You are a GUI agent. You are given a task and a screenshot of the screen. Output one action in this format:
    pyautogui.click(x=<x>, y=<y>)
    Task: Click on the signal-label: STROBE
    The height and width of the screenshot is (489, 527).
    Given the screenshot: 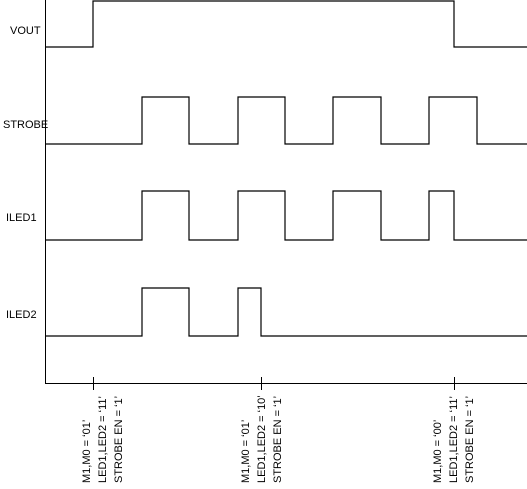 What is the action you would take?
    pyautogui.click(x=25, y=125)
    